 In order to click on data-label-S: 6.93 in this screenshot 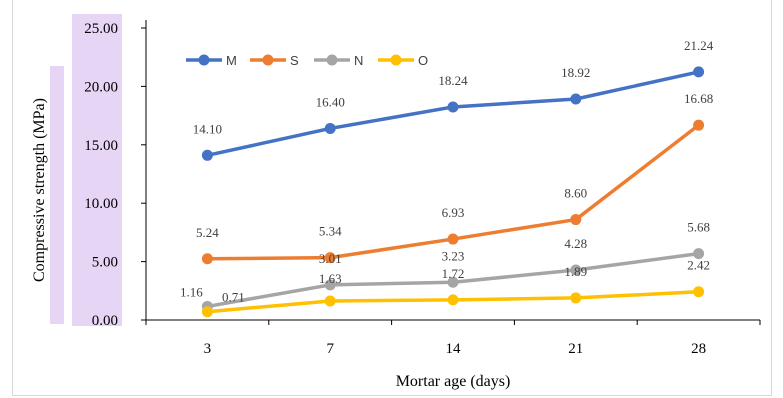, I will do `click(453, 212)`.